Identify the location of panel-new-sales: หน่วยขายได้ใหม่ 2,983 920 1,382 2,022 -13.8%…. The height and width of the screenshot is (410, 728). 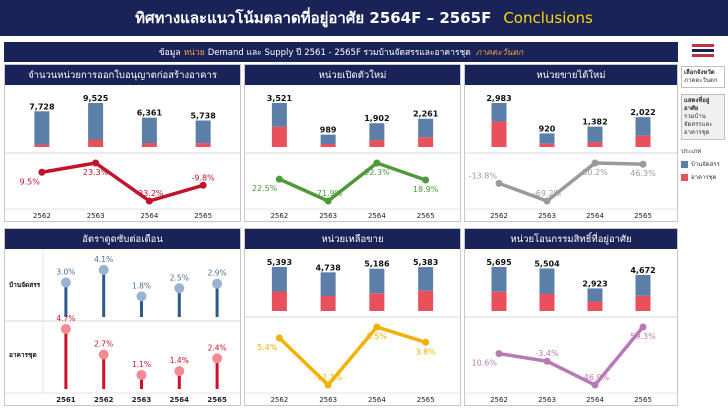
(571, 143).